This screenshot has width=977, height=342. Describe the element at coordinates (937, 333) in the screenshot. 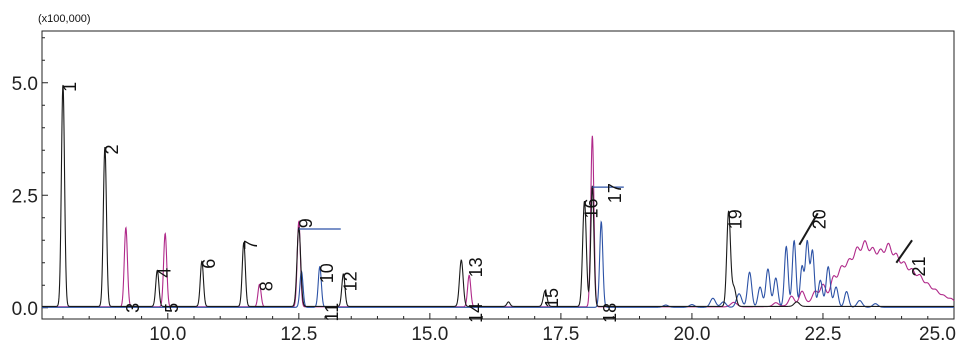

I see `x-tick-label: 25.0` at that location.